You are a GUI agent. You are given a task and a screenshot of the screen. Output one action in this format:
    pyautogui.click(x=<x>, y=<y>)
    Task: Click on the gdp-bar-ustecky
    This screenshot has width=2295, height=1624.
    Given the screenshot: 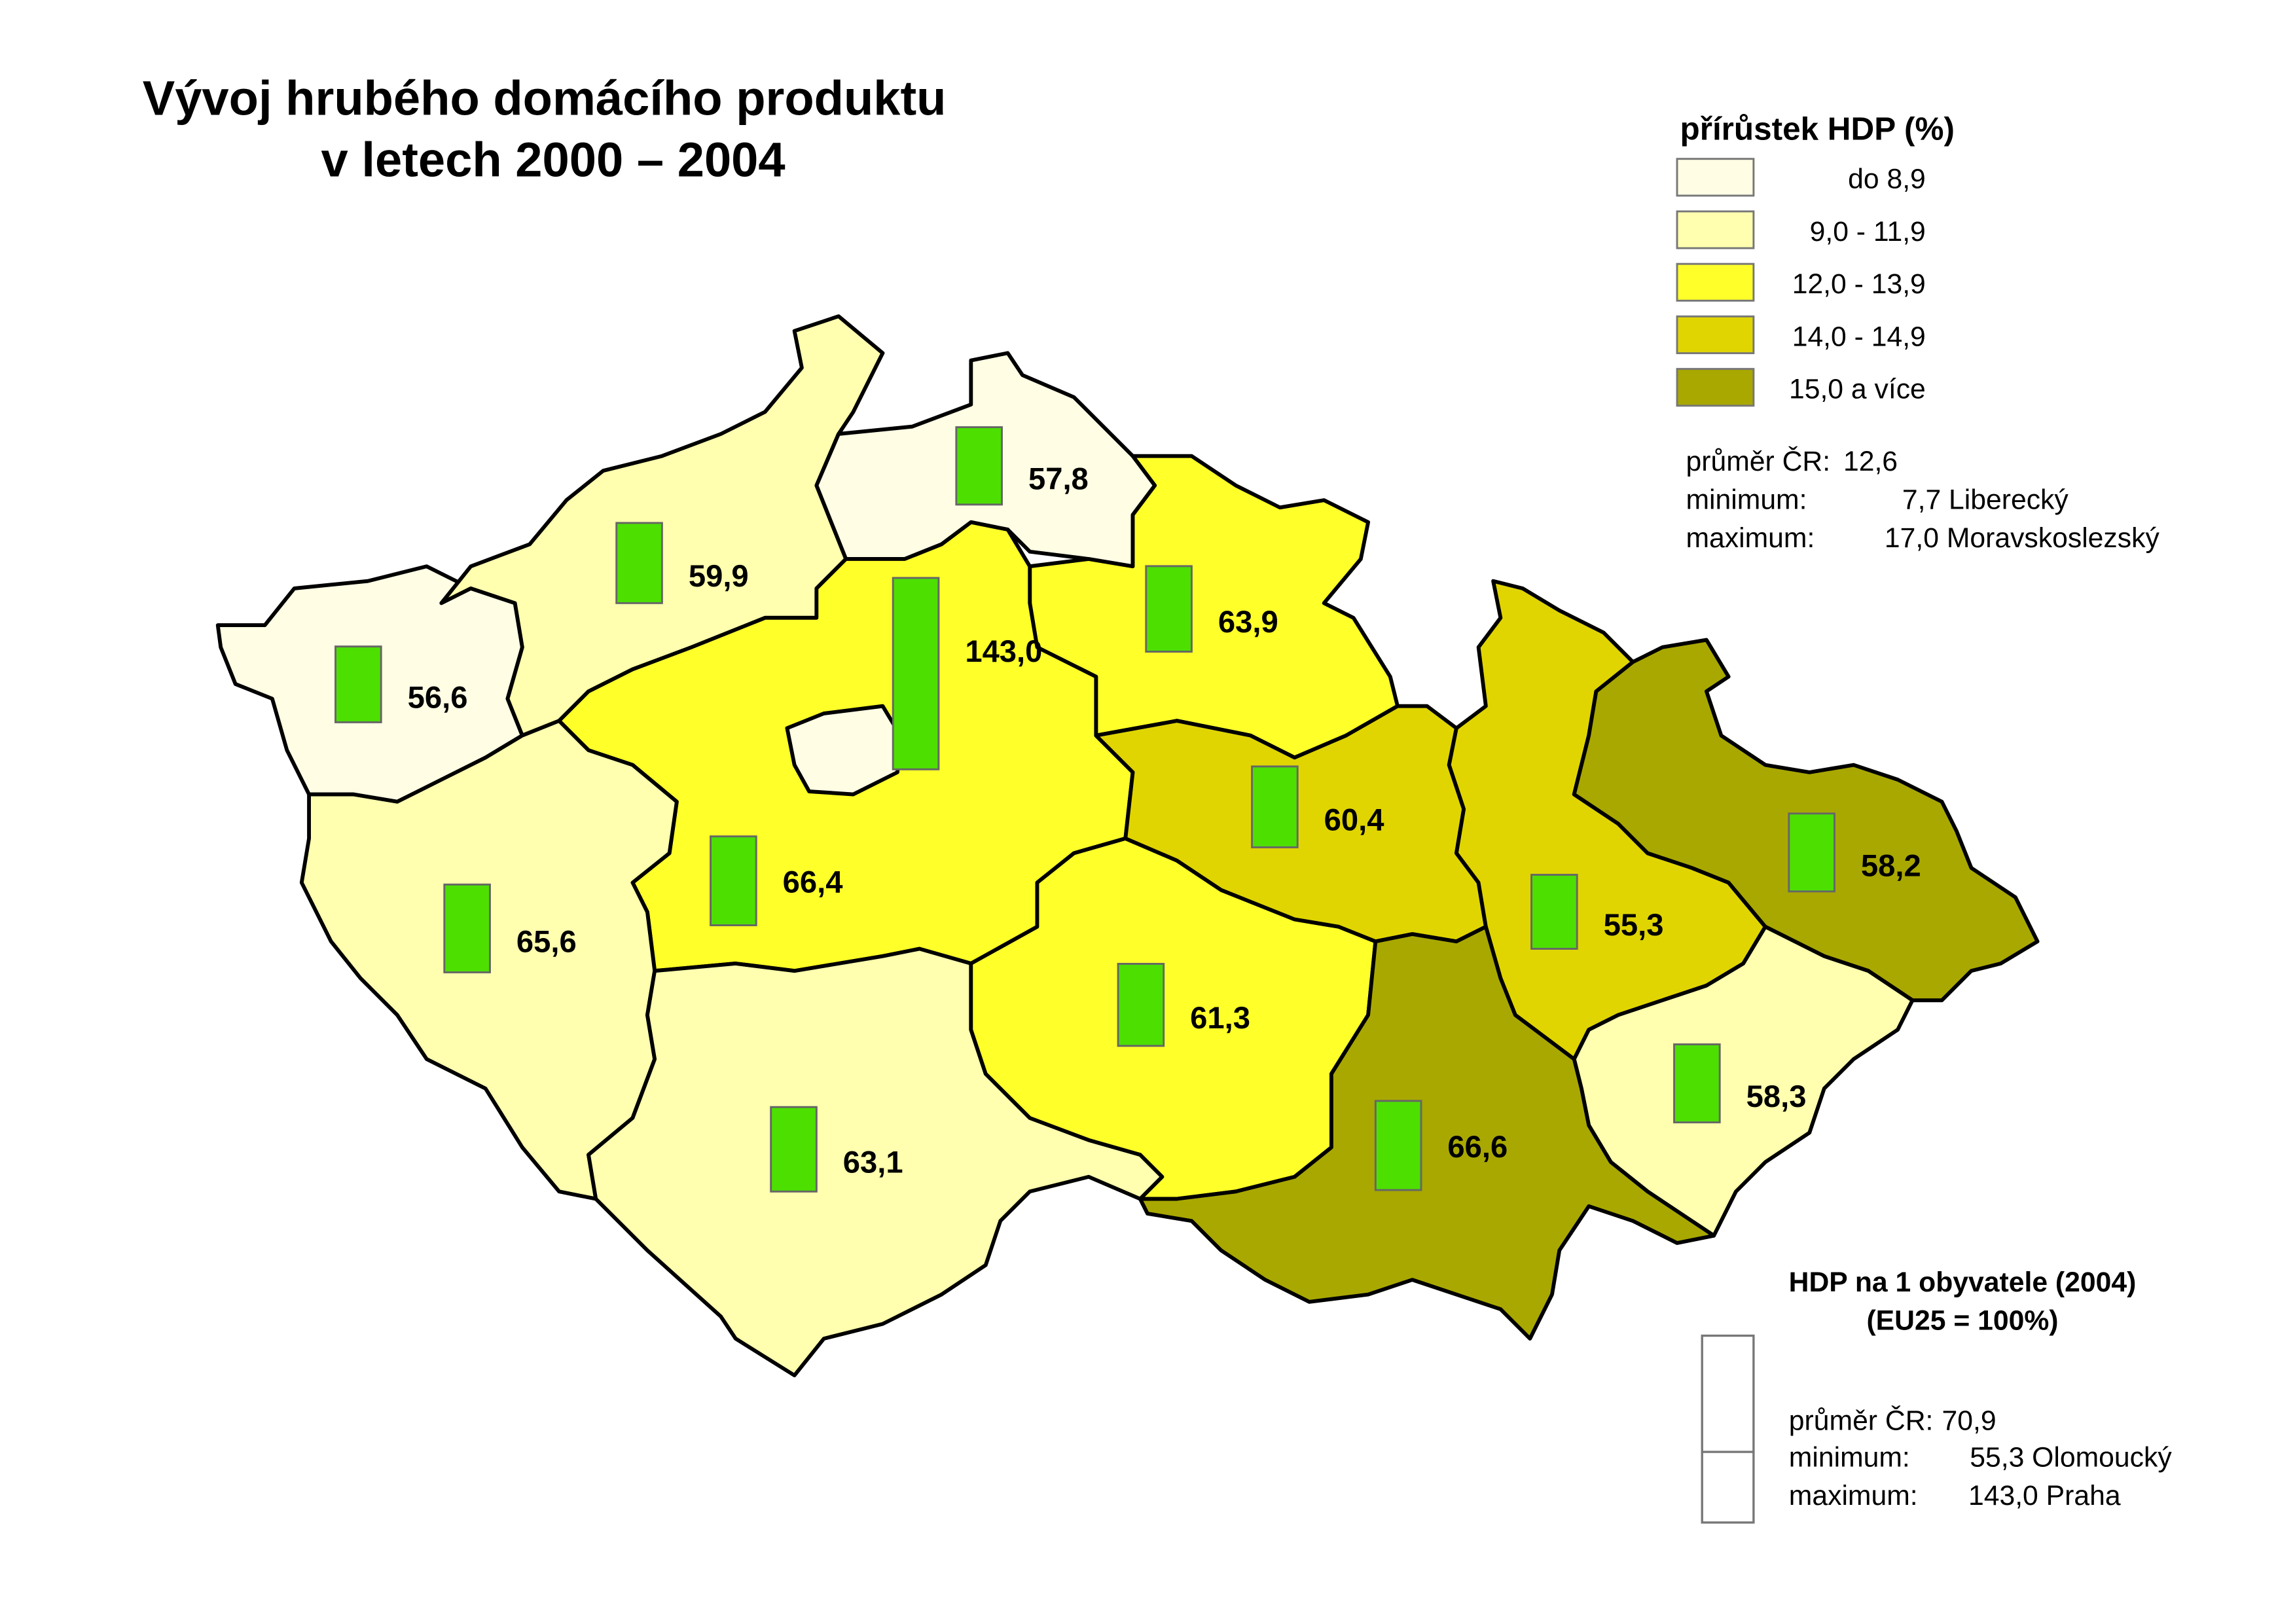 What is the action you would take?
    pyautogui.click(x=639, y=563)
    